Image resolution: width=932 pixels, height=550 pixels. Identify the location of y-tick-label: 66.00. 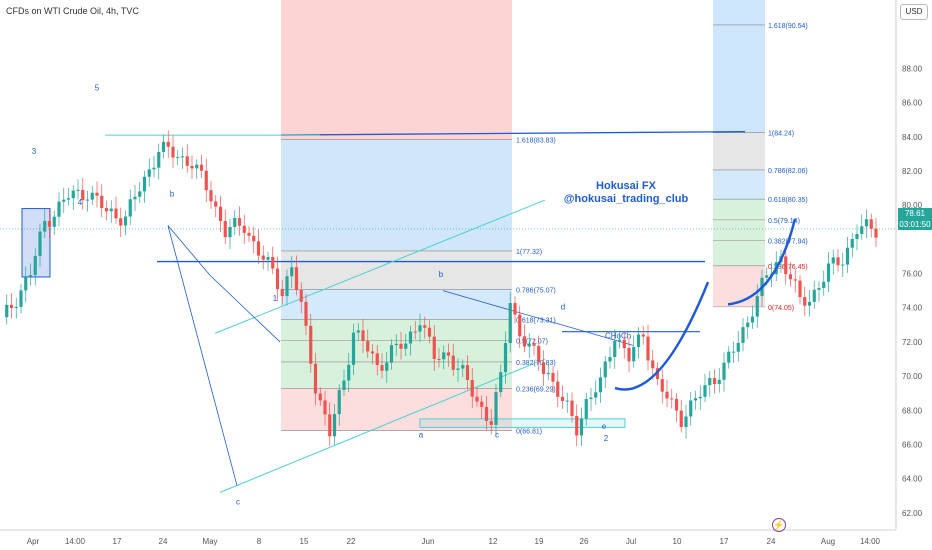
(912, 445).